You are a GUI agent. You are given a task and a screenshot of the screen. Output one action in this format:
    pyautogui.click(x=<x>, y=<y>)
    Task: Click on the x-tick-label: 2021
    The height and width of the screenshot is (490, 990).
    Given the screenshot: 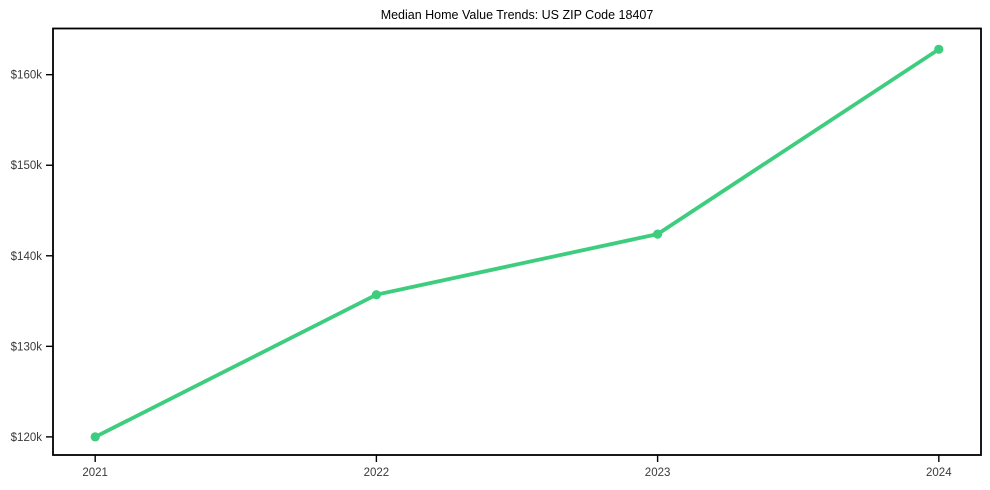 What is the action you would take?
    pyautogui.click(x=95, y=473)
    